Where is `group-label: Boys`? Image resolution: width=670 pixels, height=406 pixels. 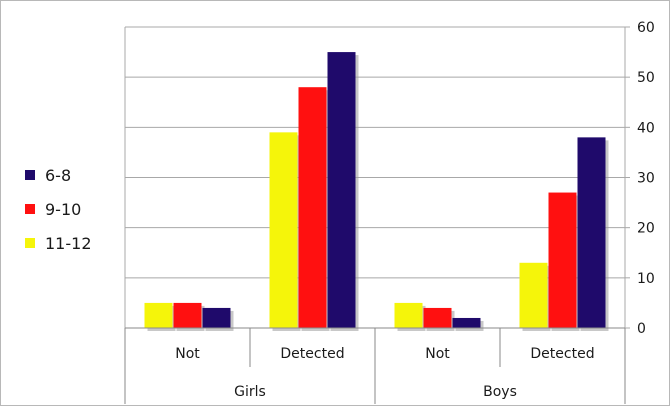 group-label: Boys is located at coordinates (500, 392).